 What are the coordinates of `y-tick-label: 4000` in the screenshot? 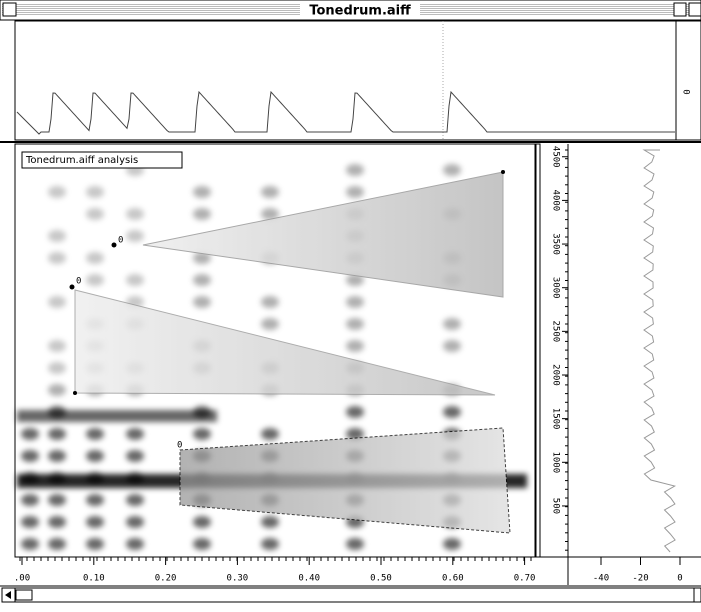 It's located at (556, 201).